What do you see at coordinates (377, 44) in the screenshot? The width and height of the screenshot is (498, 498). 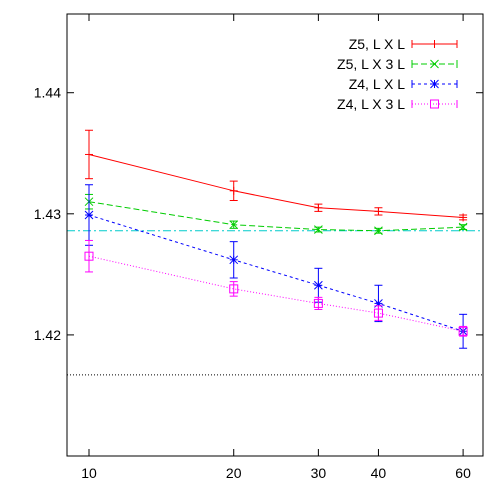 I see `legend-label: Z5, L X L` at bounding box center [377, 44].